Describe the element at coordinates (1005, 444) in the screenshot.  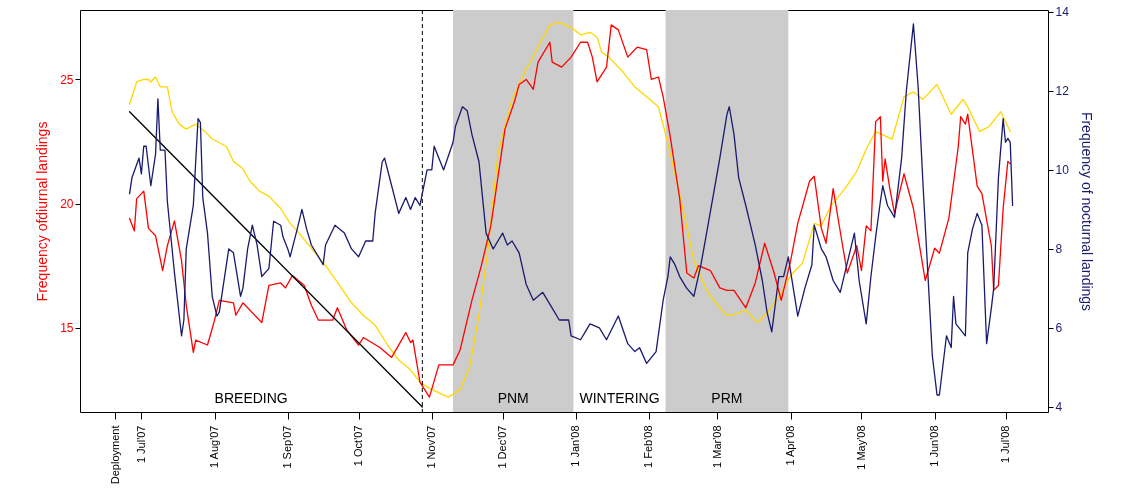
I see `x-tick-label: 1 Jul'08` at that location.